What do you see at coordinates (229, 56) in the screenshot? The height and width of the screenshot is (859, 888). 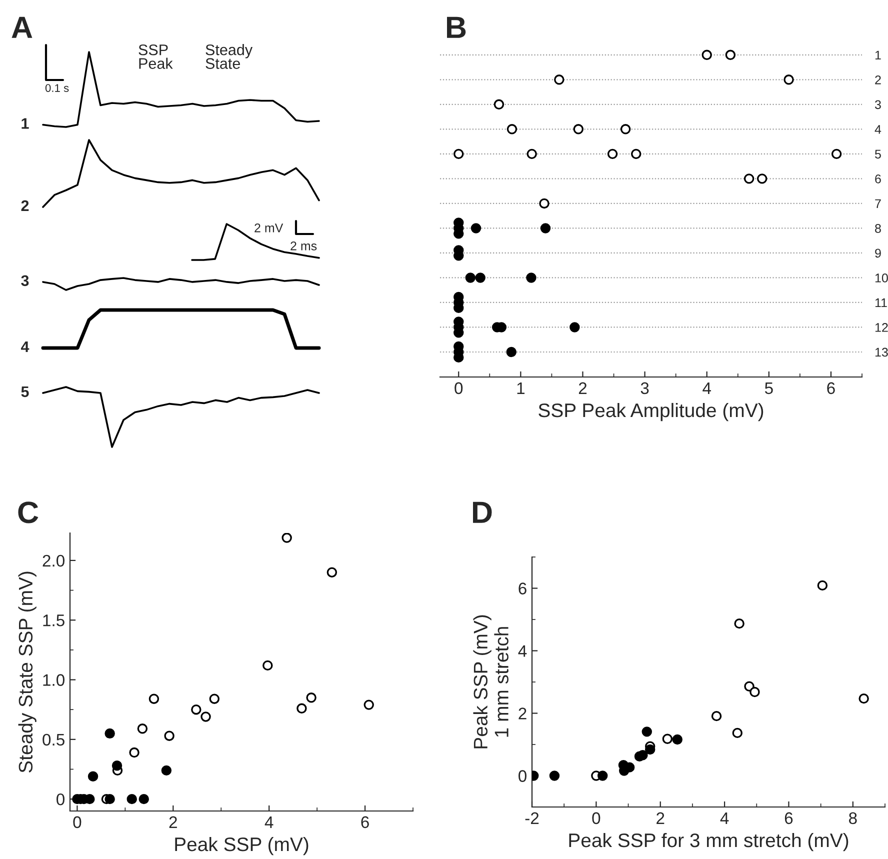 I see `annotation: Steady State` at bounding box center [229, 56].